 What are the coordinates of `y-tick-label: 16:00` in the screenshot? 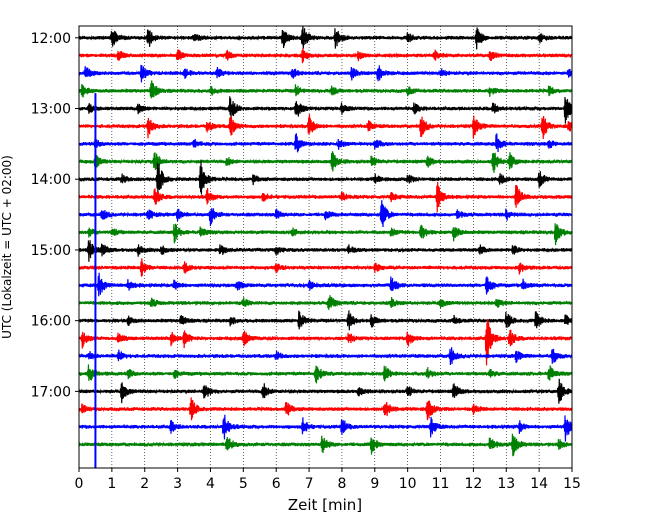 It's located at (51, 322).